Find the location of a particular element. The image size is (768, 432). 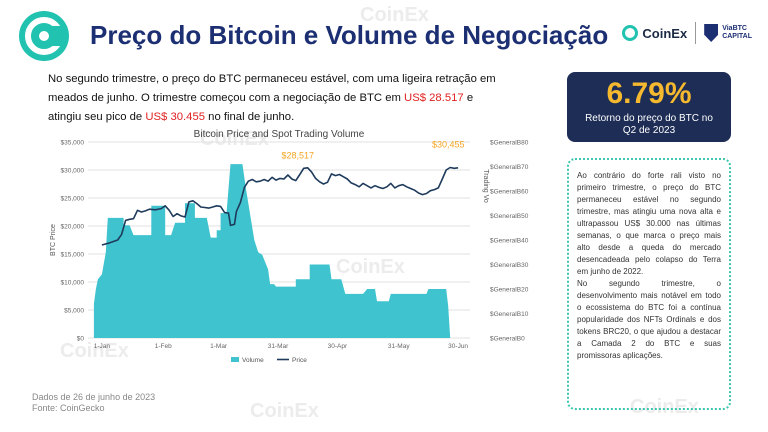

y2-tick-label: $GeneralB80 is located at coordinates (509, 143).